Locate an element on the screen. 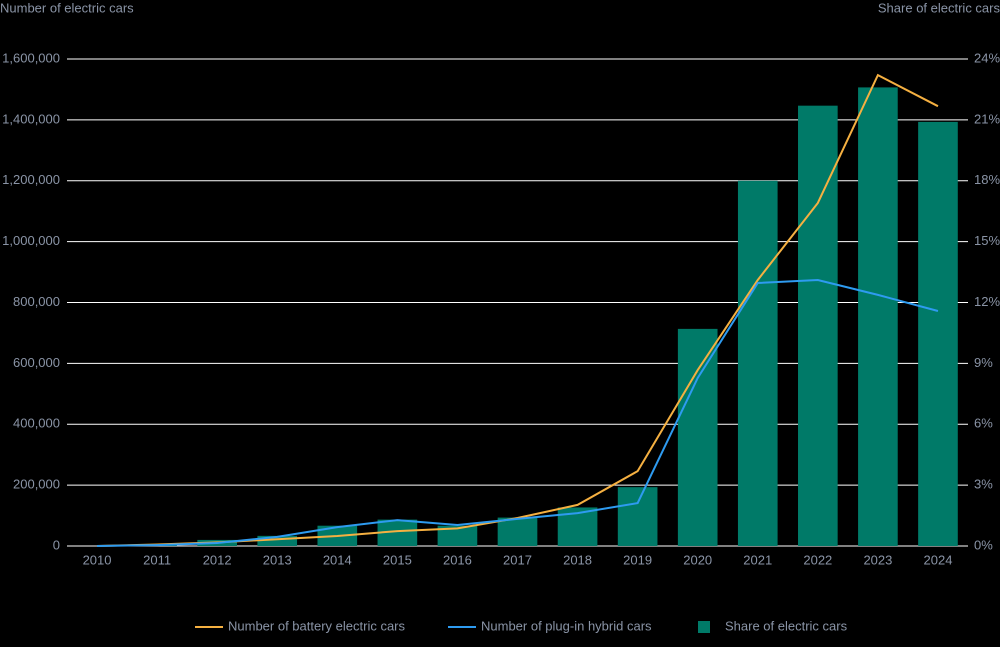  x-tick-label: 2022 is located at coordinates (817, 559).